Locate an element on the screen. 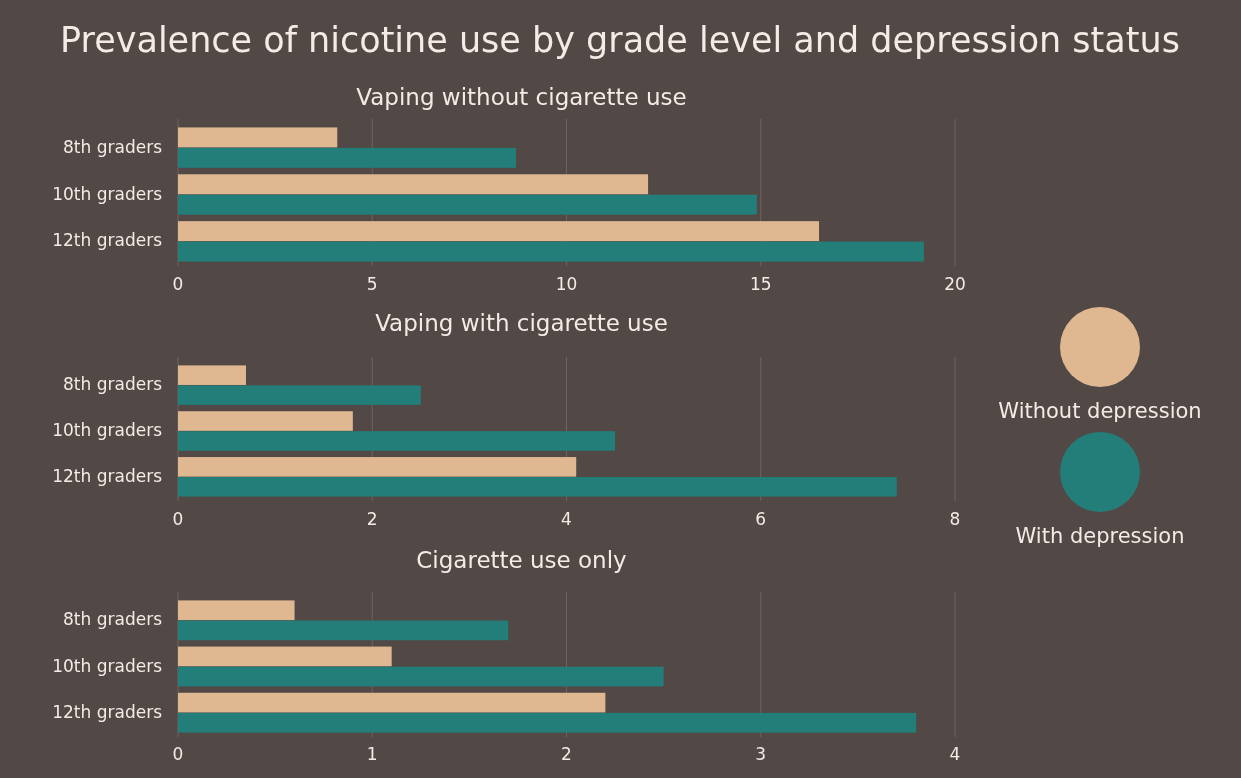 Image resolution: width=1241 pixels, height=778 pixels. x-tick-label: 10 is located at coordinates (566, 284).